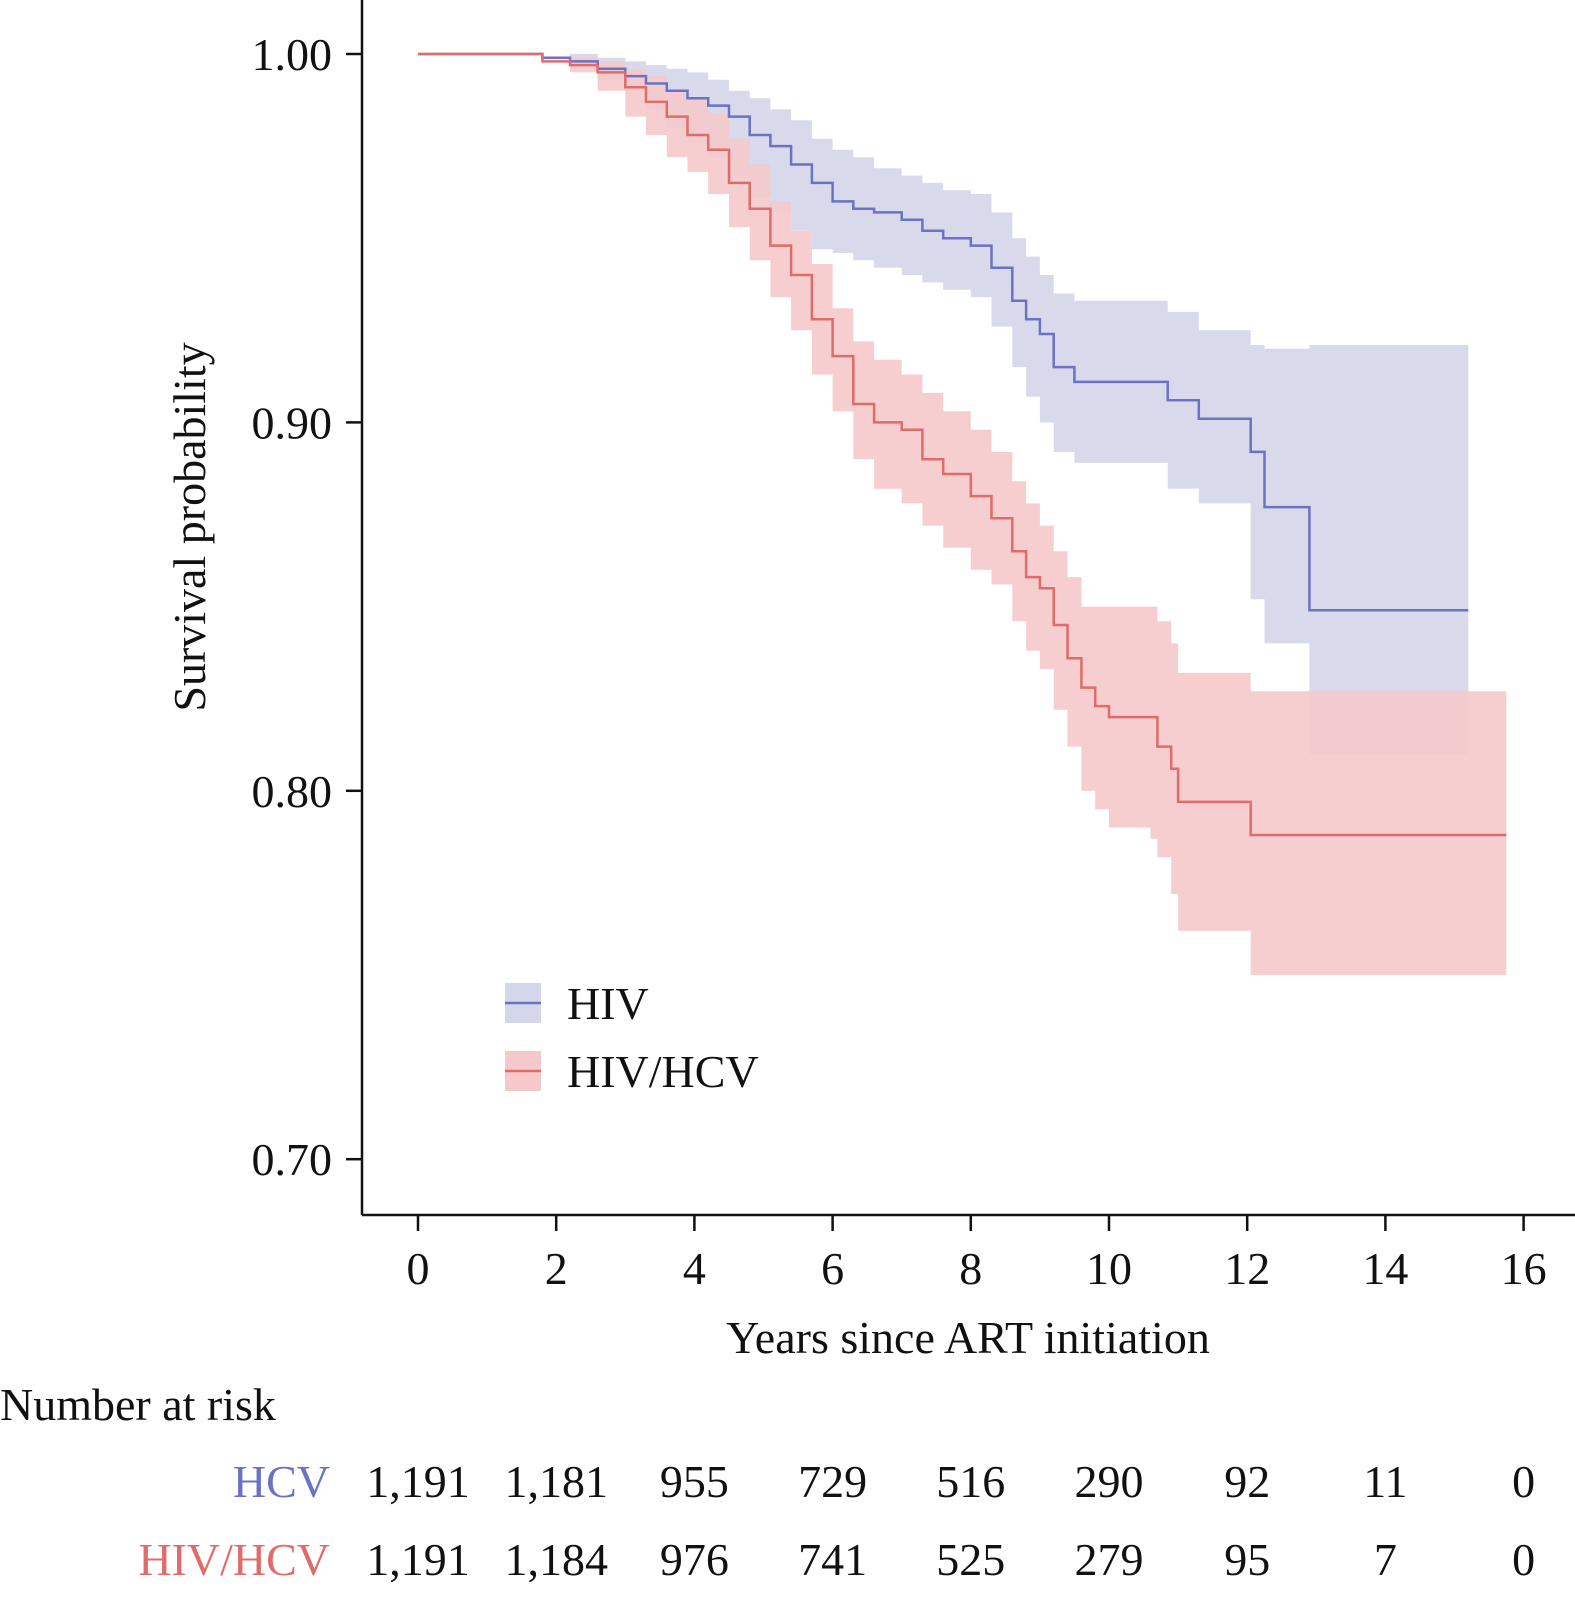 The width and height of the screenshot is (1575, 1606). Describe the element at coordinates (663, 1071) in the screenshot. I see `legend-label-1: HIV/HCV` at that location.